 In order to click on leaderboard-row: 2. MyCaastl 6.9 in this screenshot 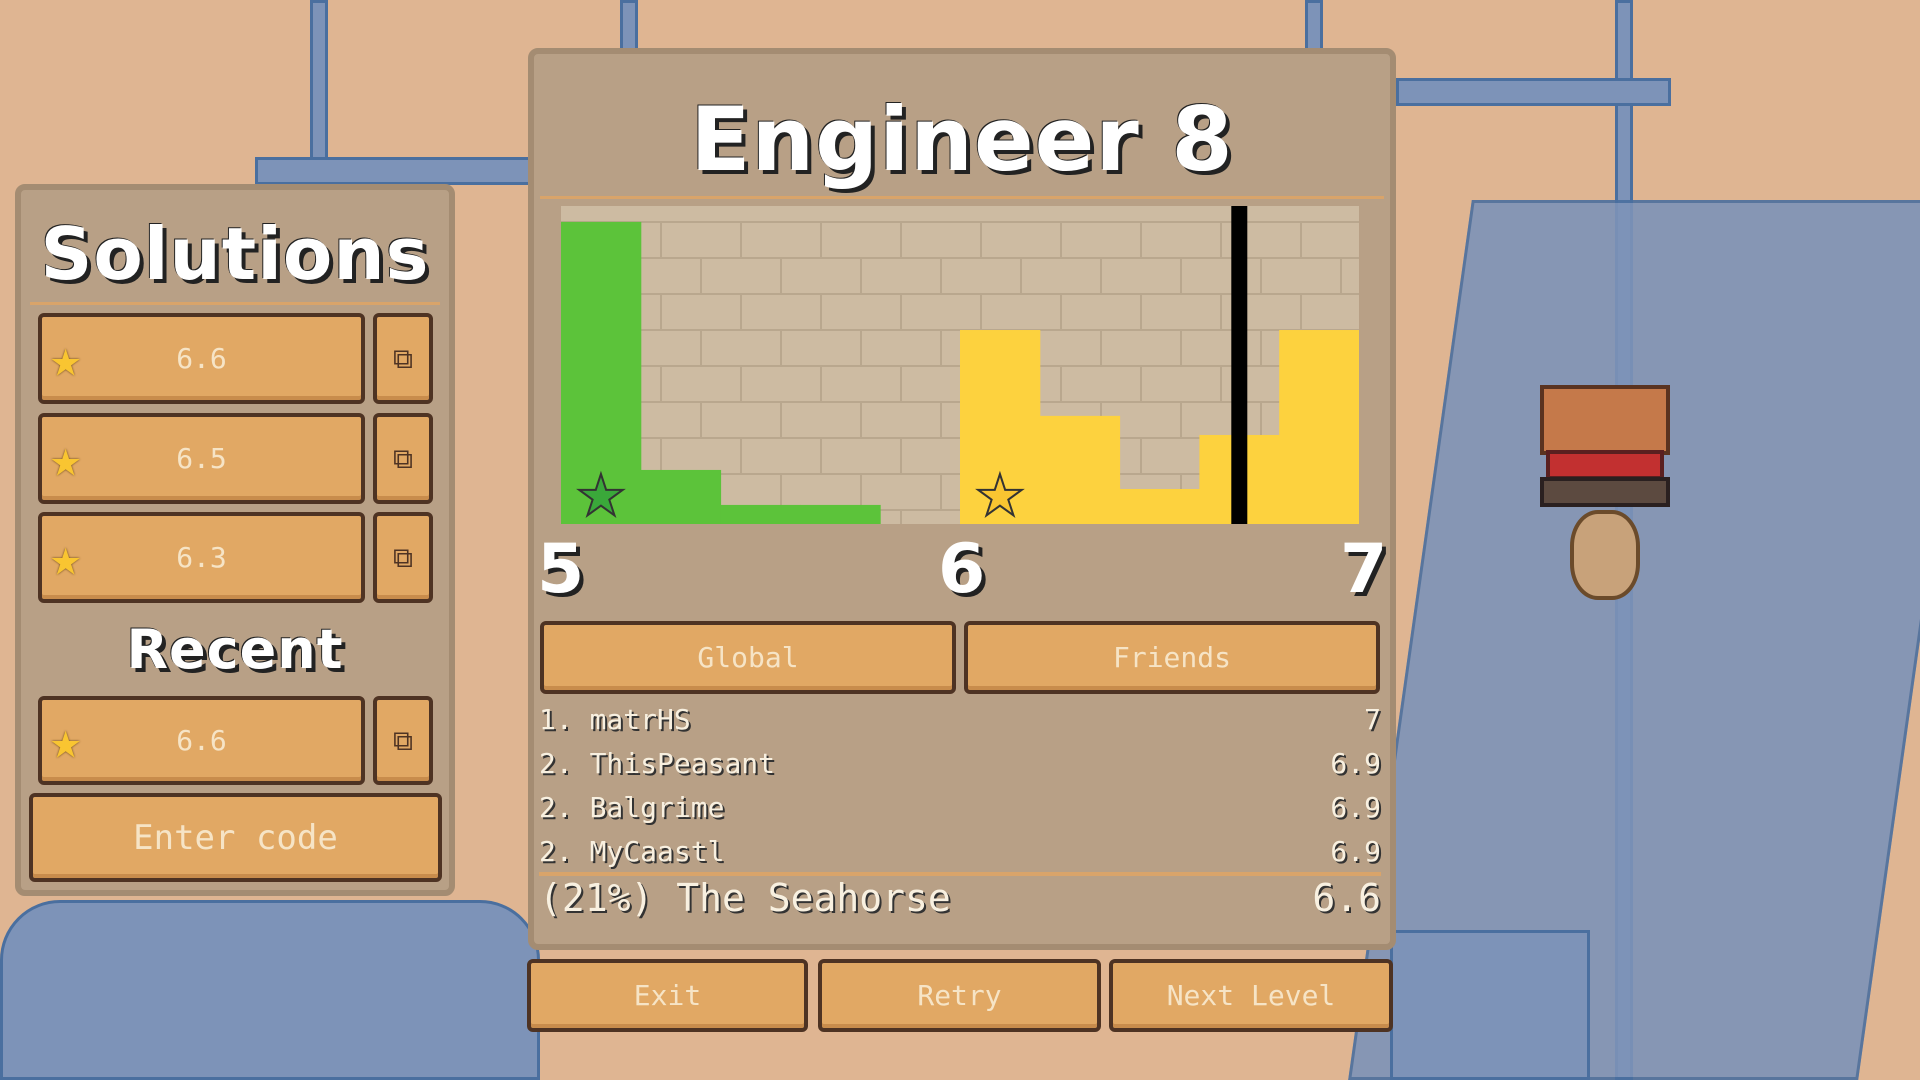, I will do `click(960, 851)`.